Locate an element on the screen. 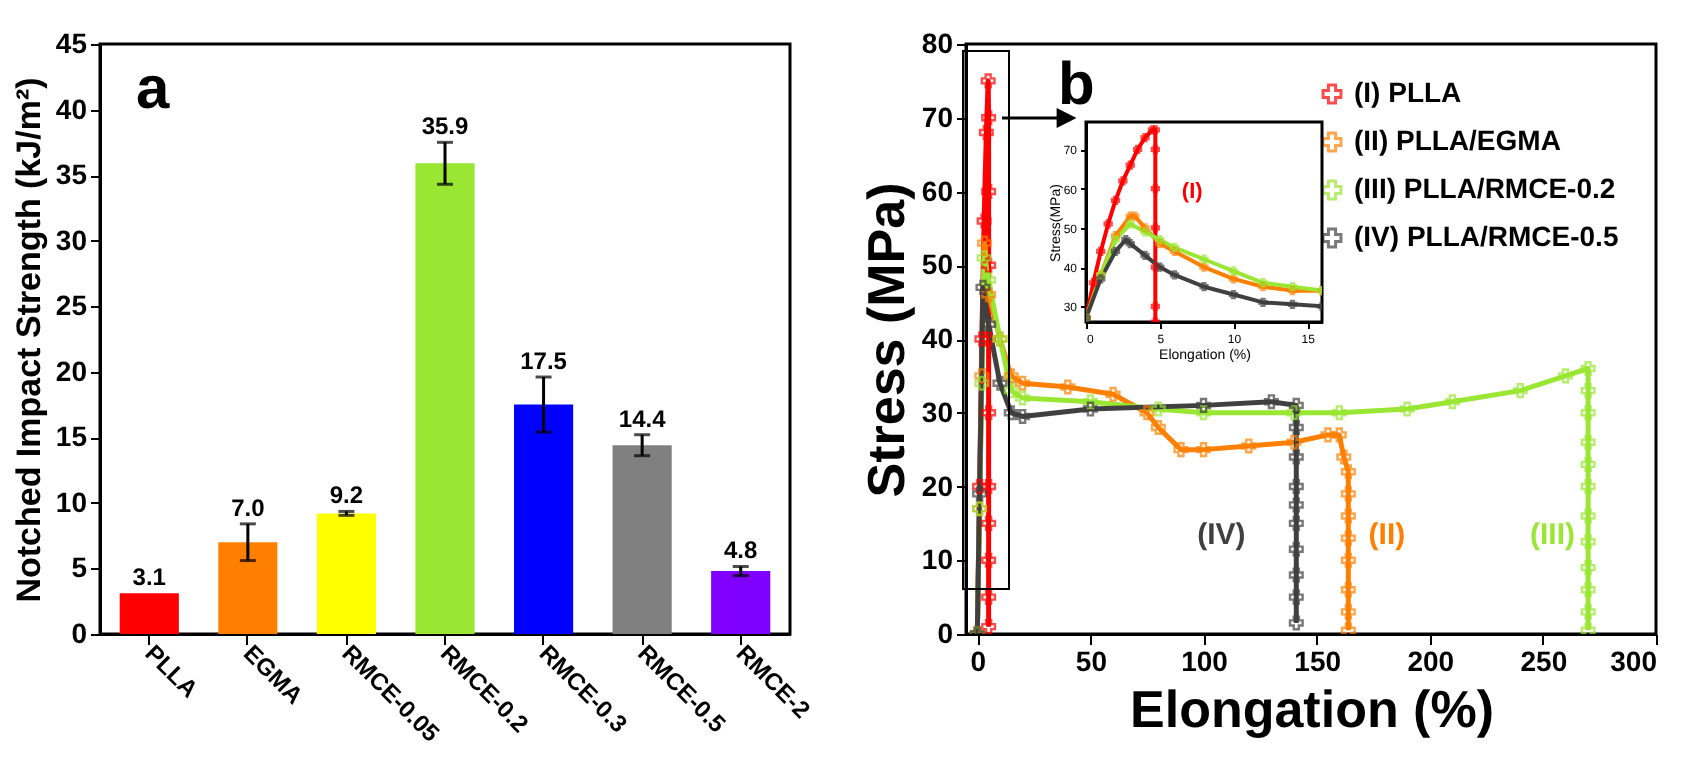 This screenshot has width=1702, height=764. y-tick-label: 35 is located at coordinates (71, 174).